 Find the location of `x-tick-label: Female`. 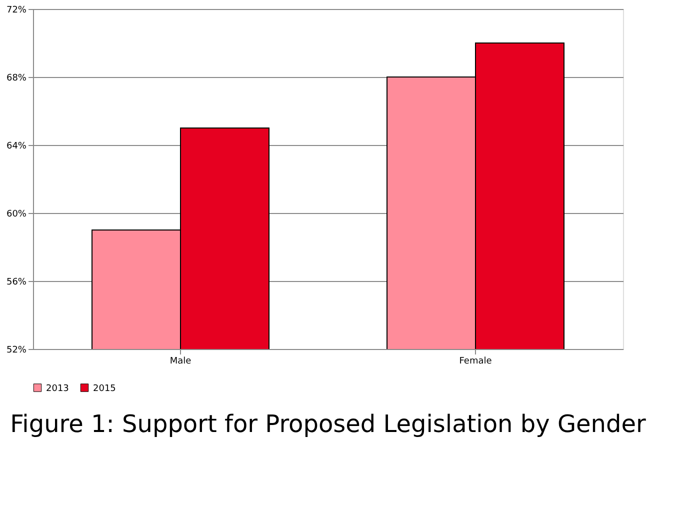

x-tick-label: Female is located at coordinates (475, 361).